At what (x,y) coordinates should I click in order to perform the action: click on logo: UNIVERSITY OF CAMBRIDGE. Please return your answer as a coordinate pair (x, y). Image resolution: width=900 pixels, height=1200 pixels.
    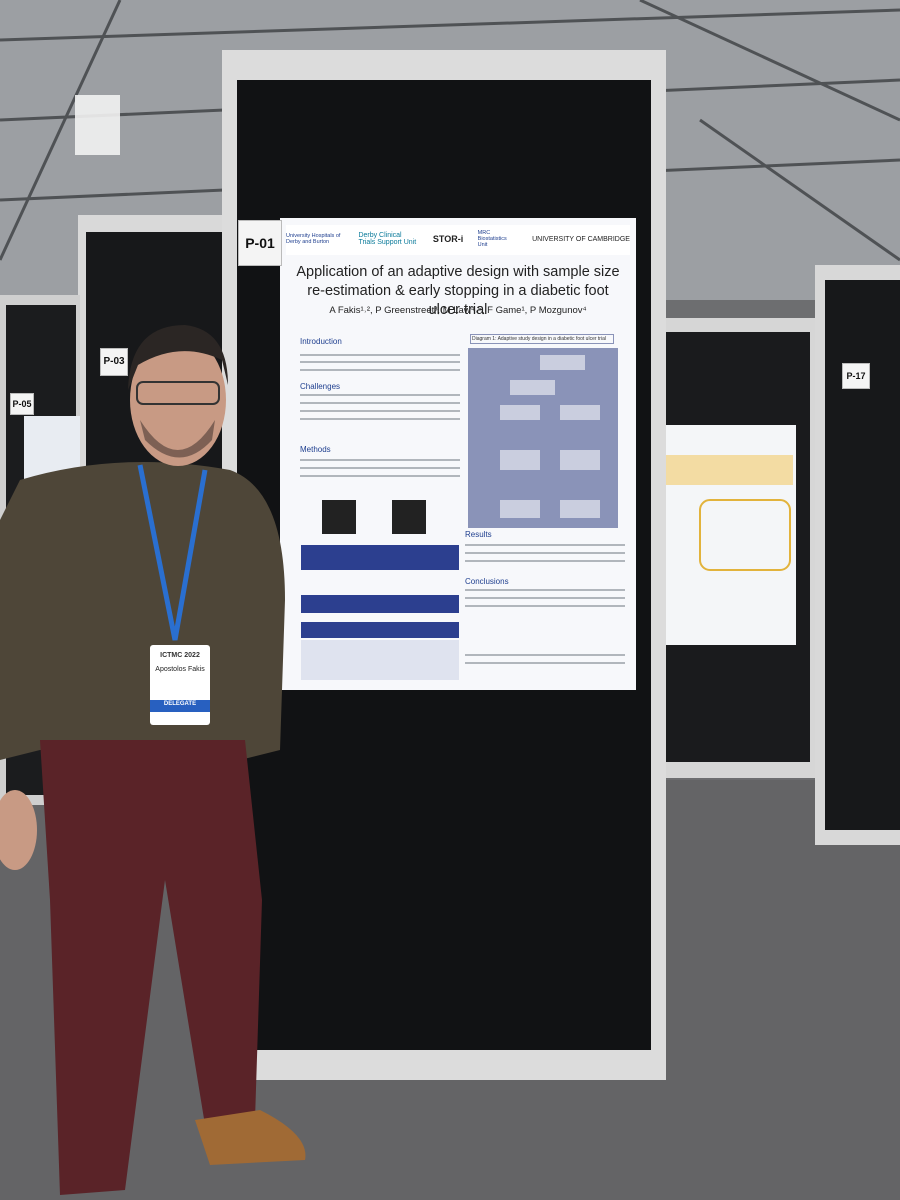
    Looking at the image, I should click on (581, 239).